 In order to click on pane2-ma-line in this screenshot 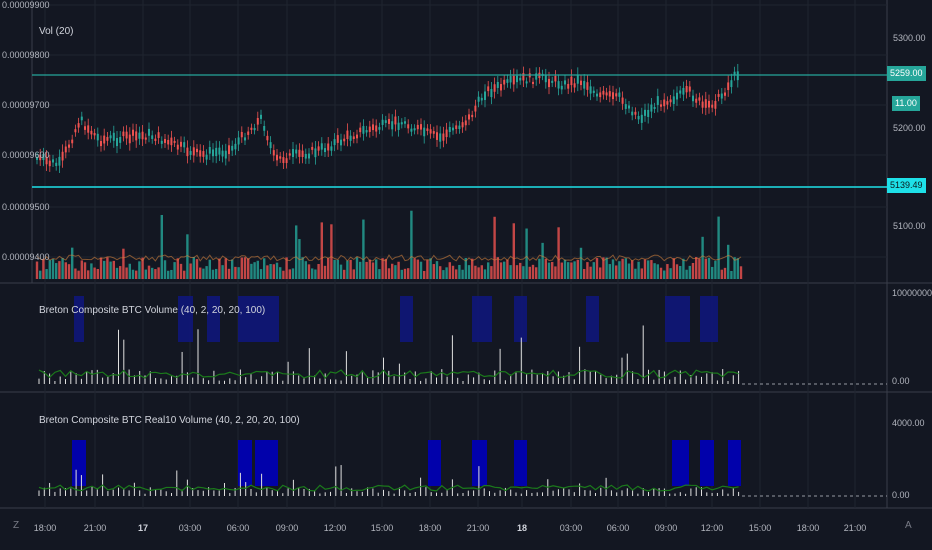, I will do `click(388, 374)`.